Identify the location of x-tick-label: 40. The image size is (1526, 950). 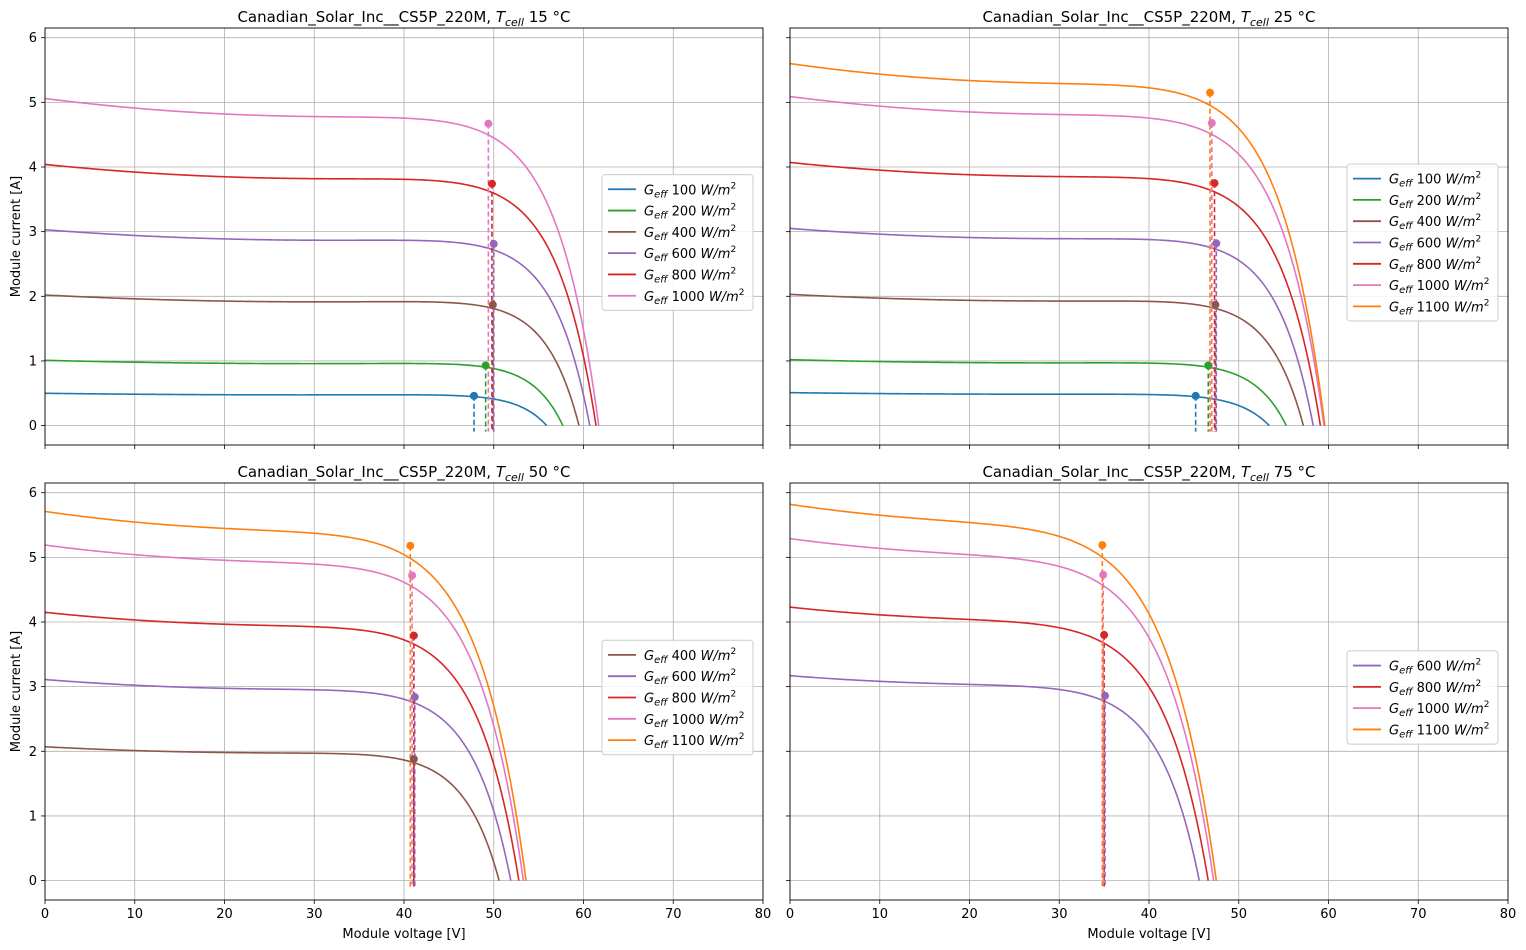
(404, 914).